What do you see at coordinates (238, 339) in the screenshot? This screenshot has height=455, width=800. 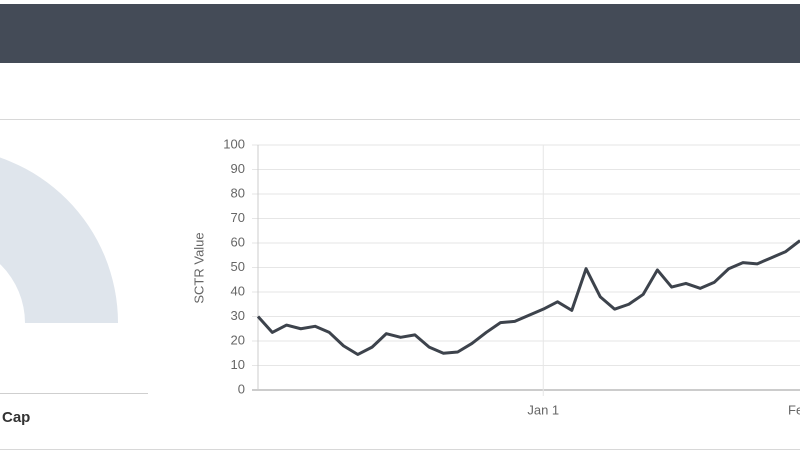 I see `y-tick-label: 20` at bounding box center [238, 339].